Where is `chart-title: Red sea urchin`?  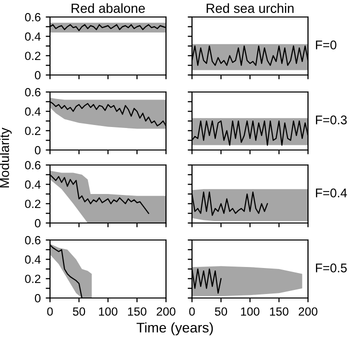
chart-title: Red sea urchin is located at coordinates (250, 8).